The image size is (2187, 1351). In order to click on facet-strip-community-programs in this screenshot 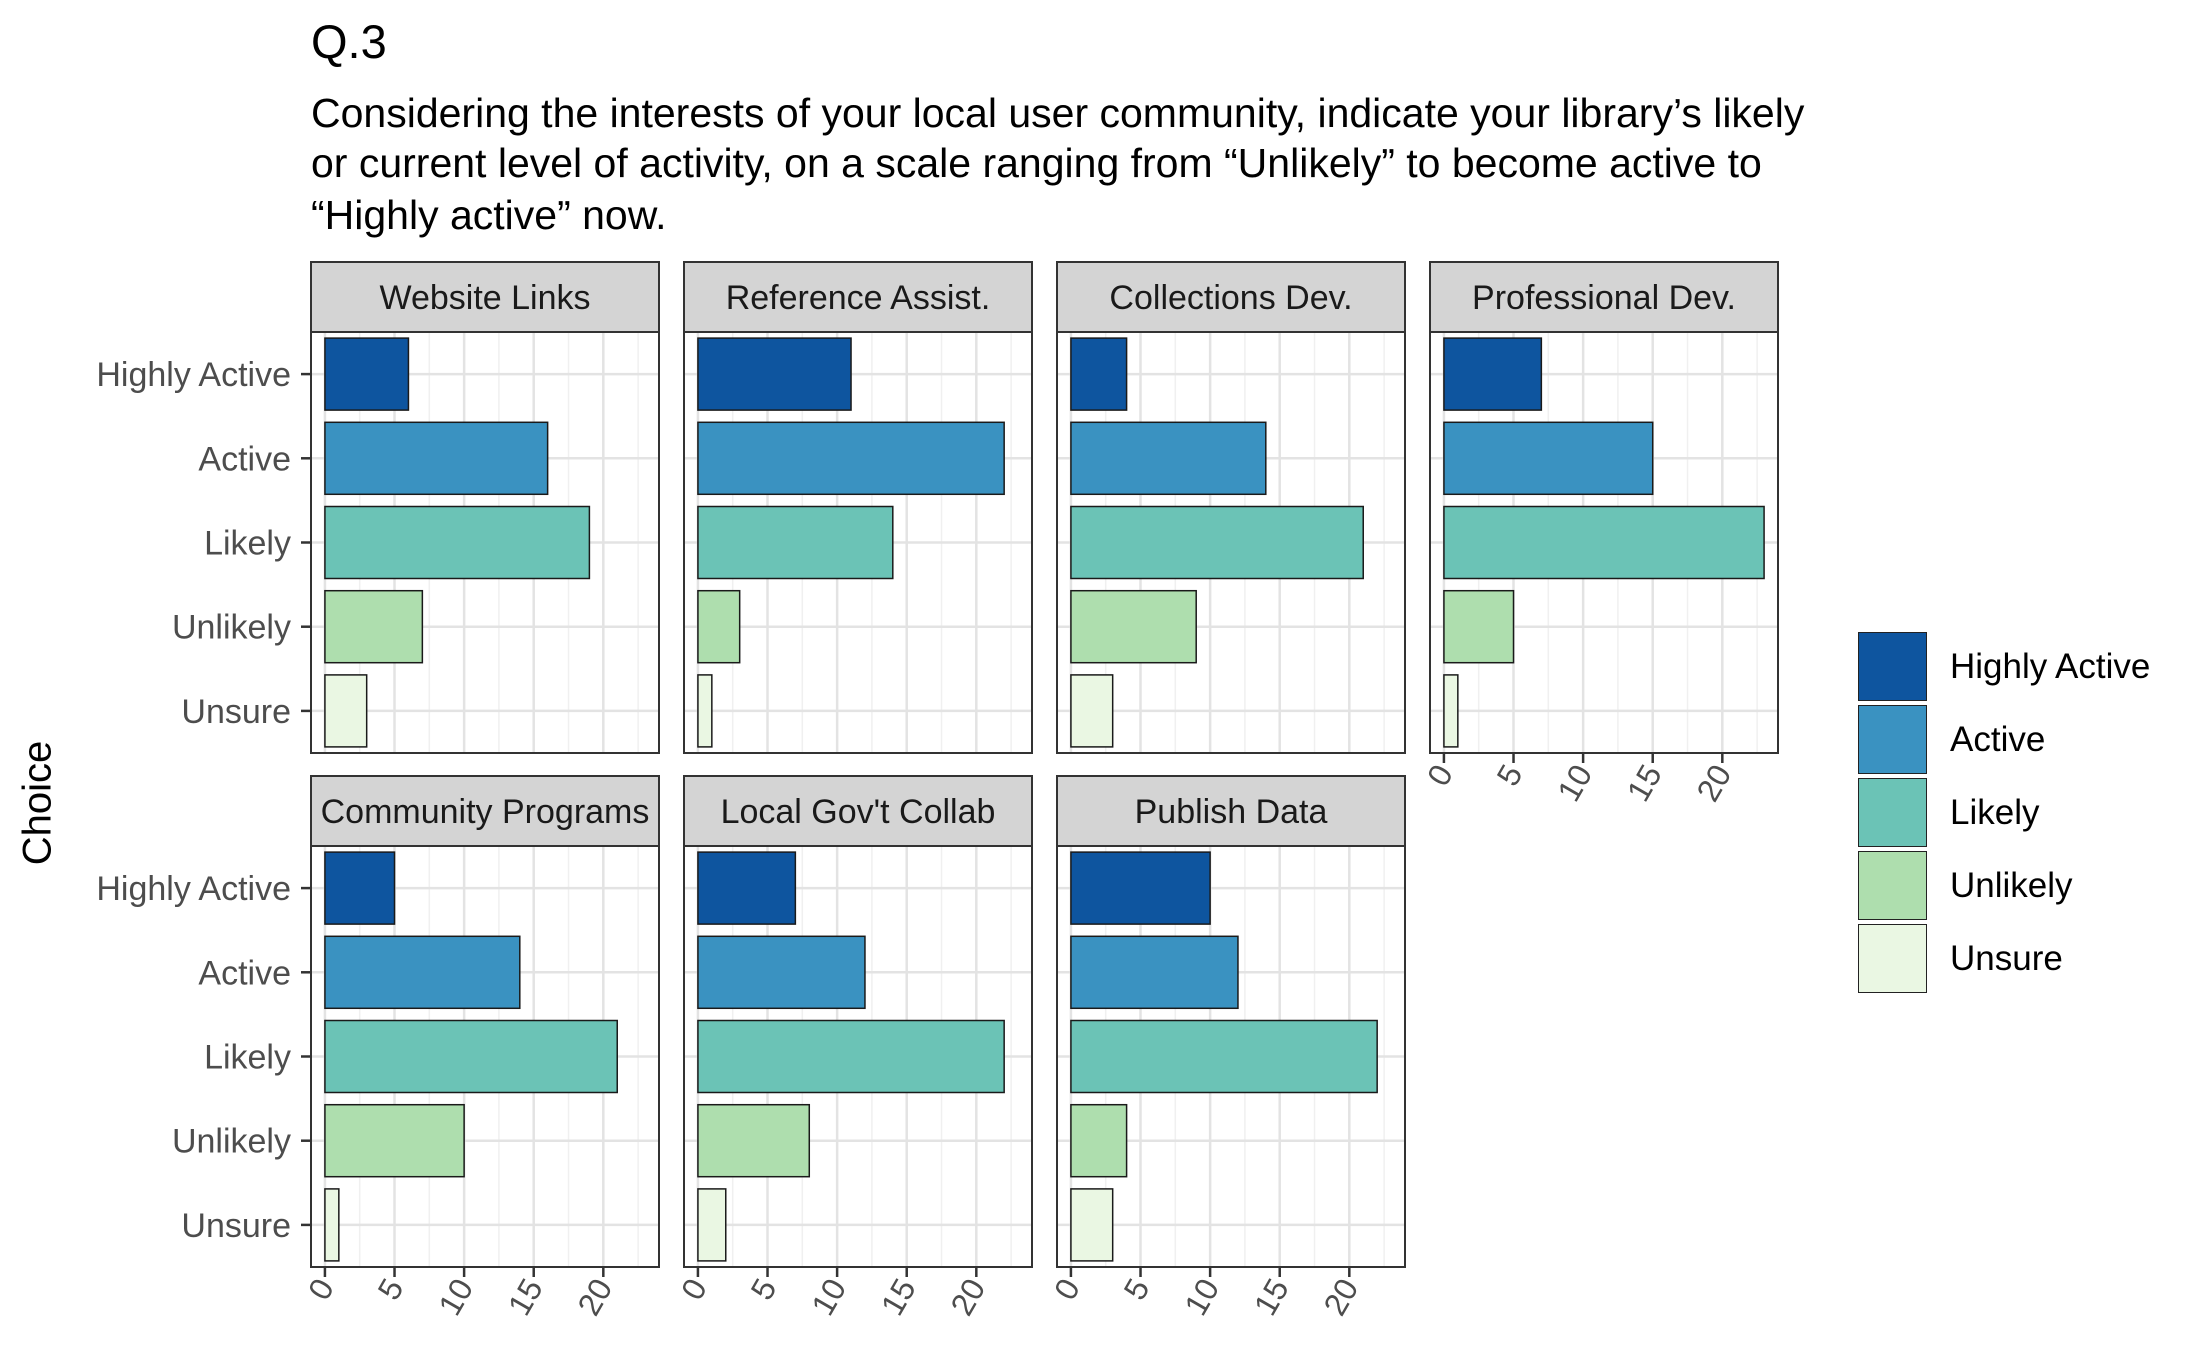, I will do `click(485, 811)`.